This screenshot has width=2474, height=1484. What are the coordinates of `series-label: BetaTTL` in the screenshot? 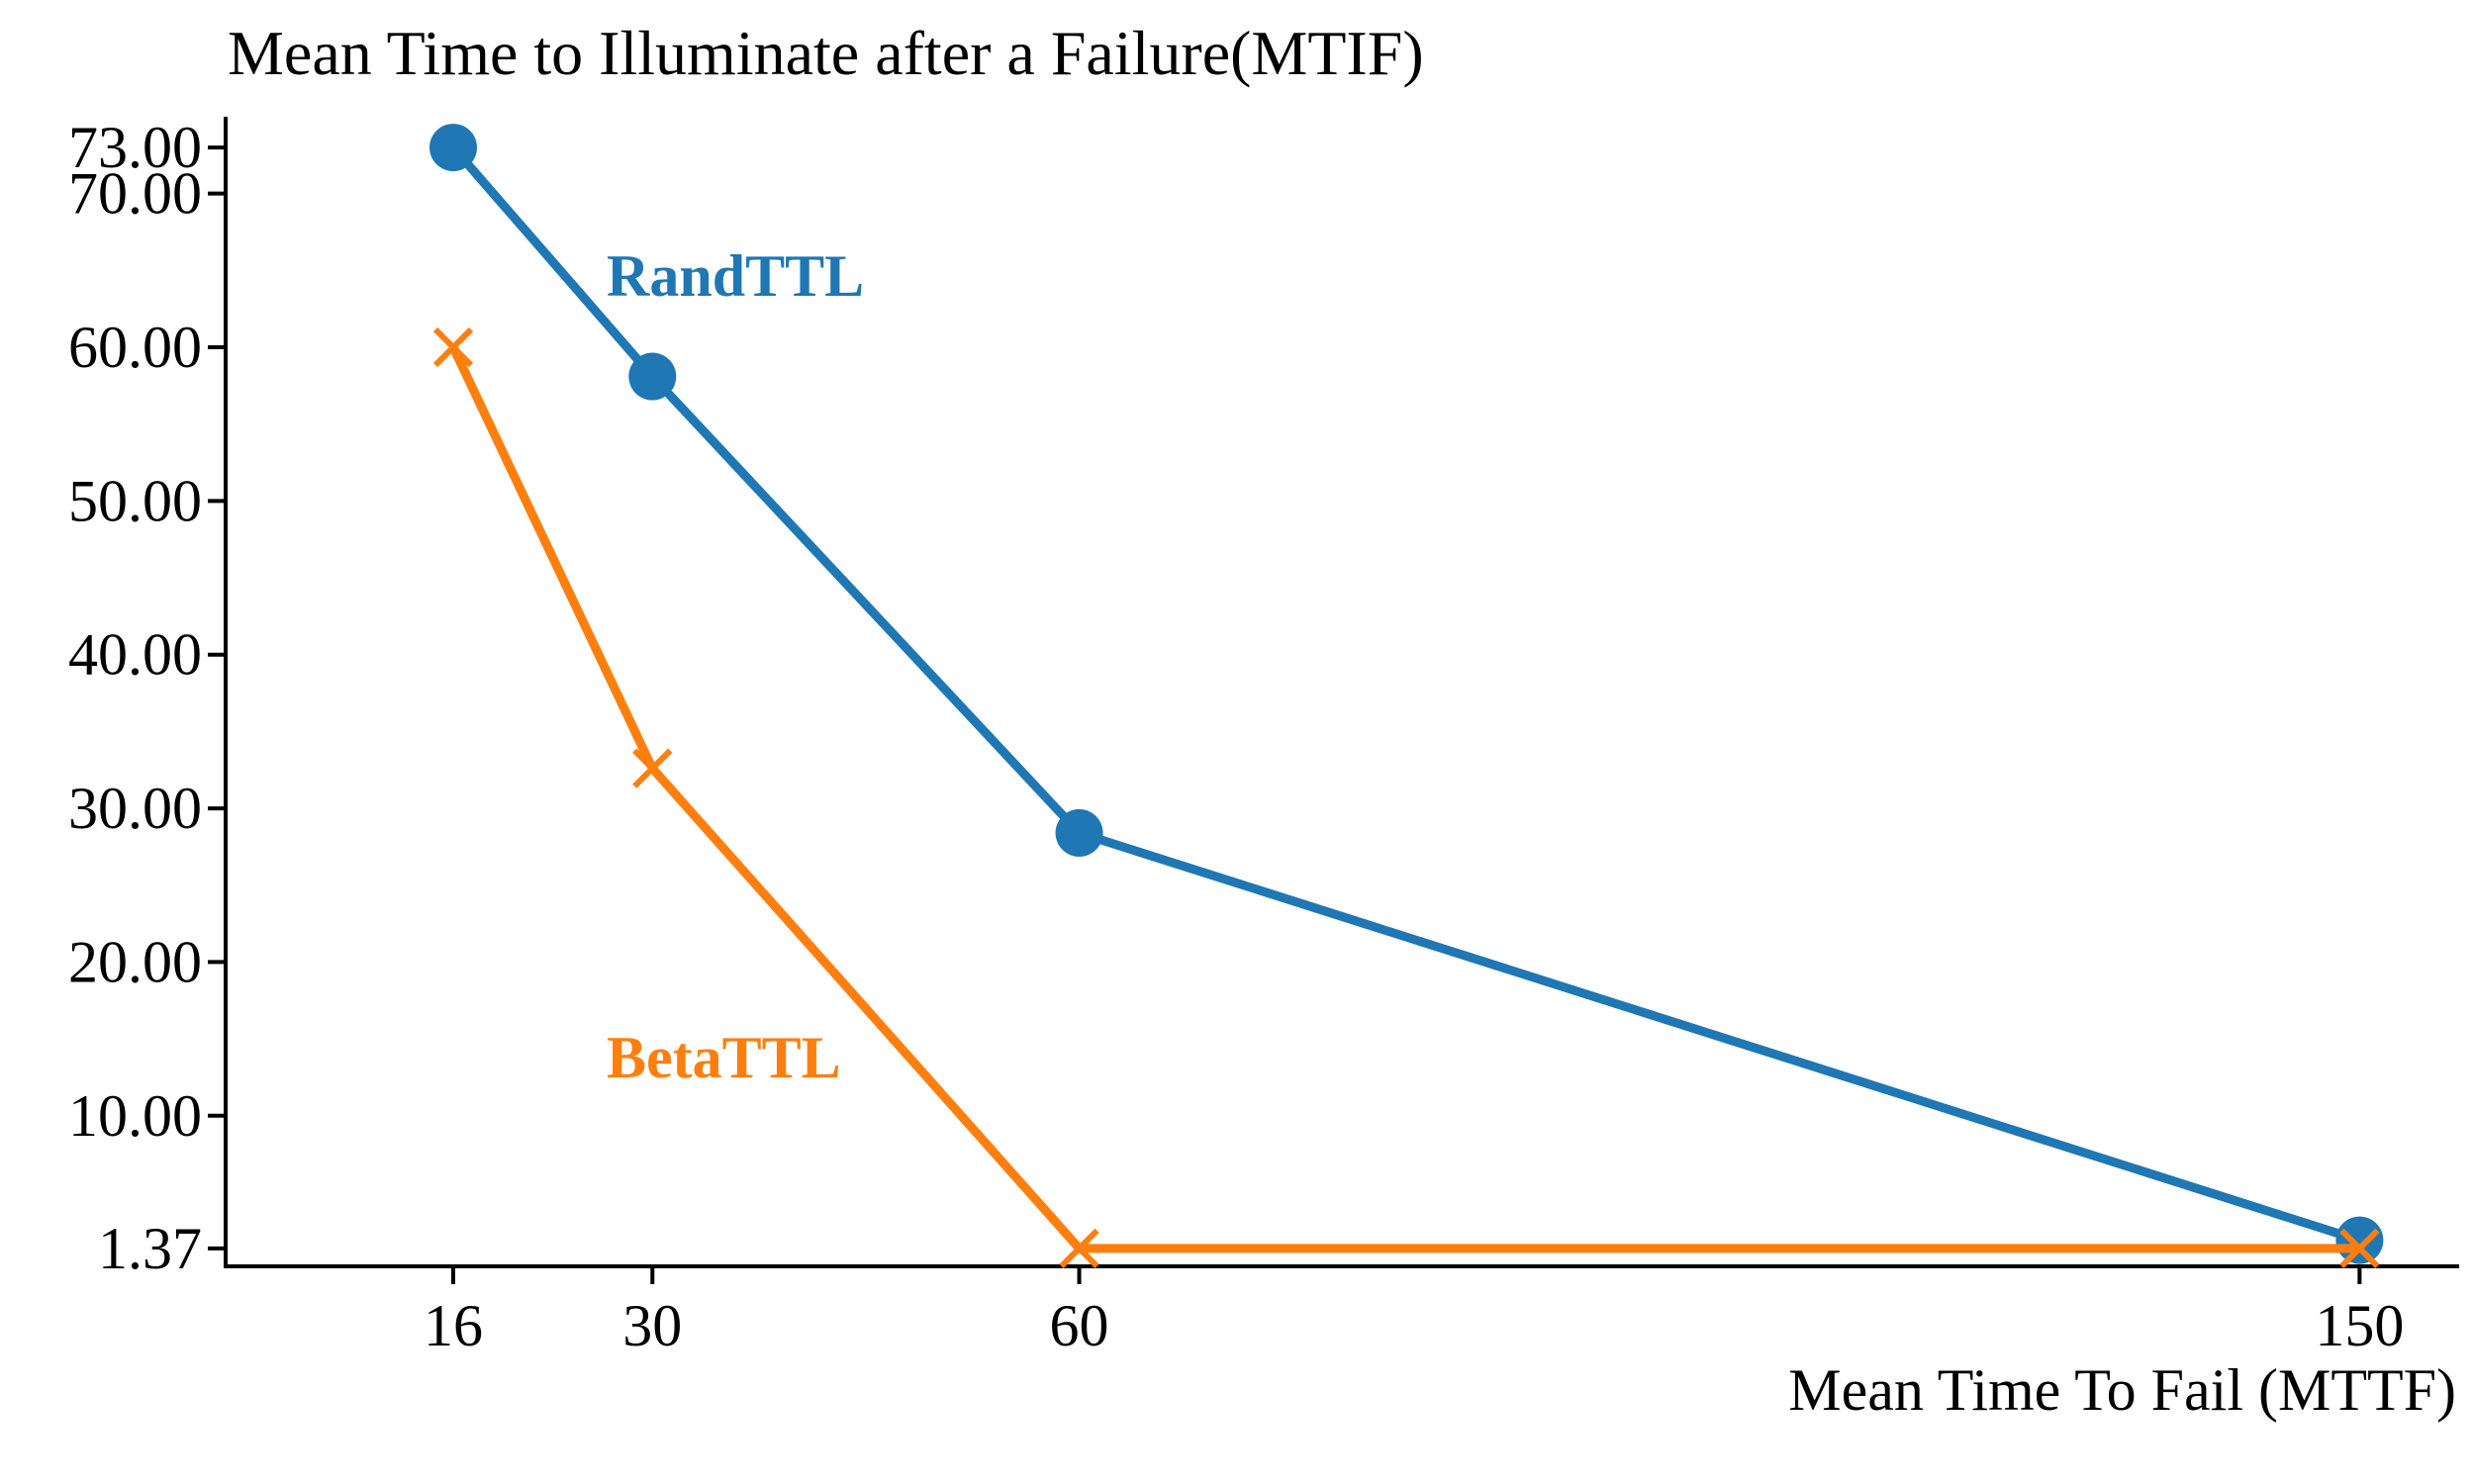 It's located at (724, 1057).